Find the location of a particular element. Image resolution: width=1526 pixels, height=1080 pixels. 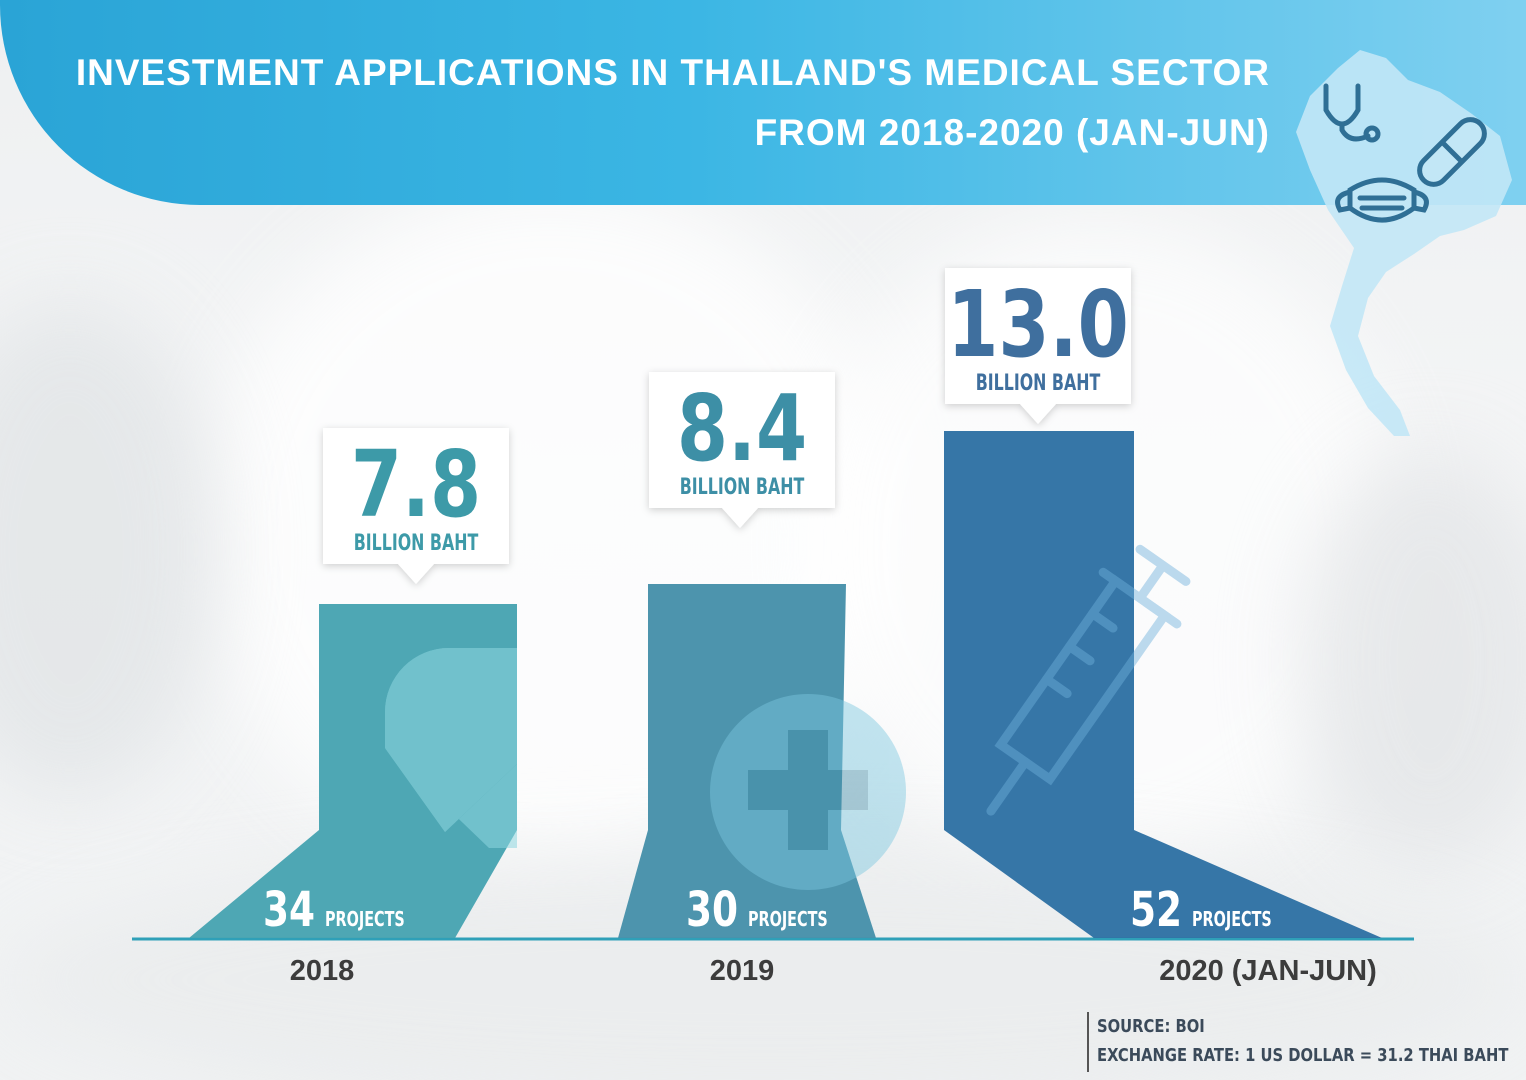

project-label: 34 PROJECTS is located at coordinates (334, 911).